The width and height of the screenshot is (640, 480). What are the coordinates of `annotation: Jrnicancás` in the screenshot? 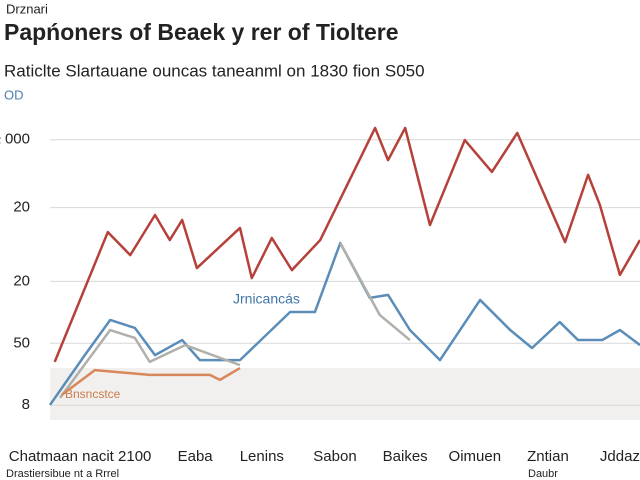 It's located at (266, 299).